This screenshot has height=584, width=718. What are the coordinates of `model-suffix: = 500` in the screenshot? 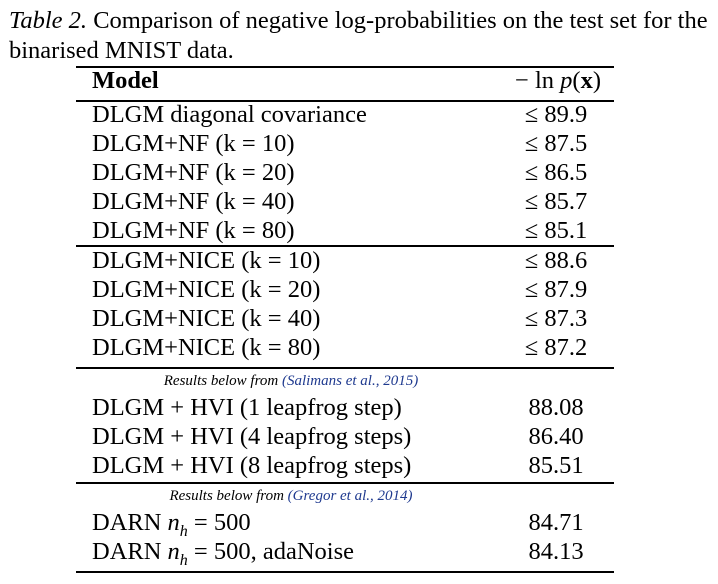 It's located at (219, 522).